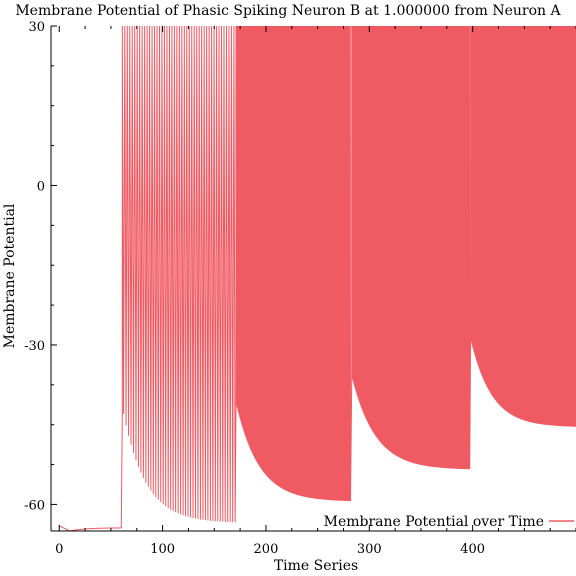 The width and height of the screenshot is (576, 576). What do you see at coordinates (434, 522) in the screenshot?
I see `legend-label: Membrane Potential over Time` at bounding box center [434, 522].